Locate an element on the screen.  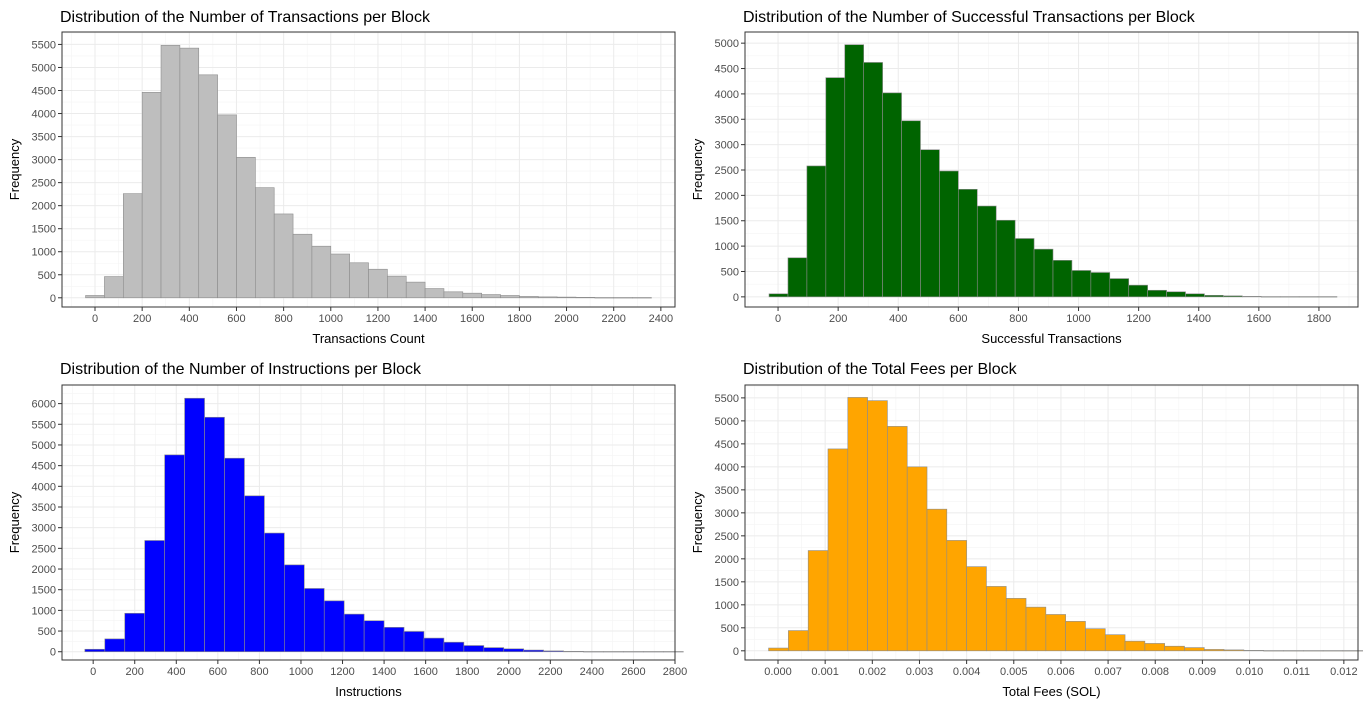
x-tick-label: 2400 is located at coordinates (661, 319).